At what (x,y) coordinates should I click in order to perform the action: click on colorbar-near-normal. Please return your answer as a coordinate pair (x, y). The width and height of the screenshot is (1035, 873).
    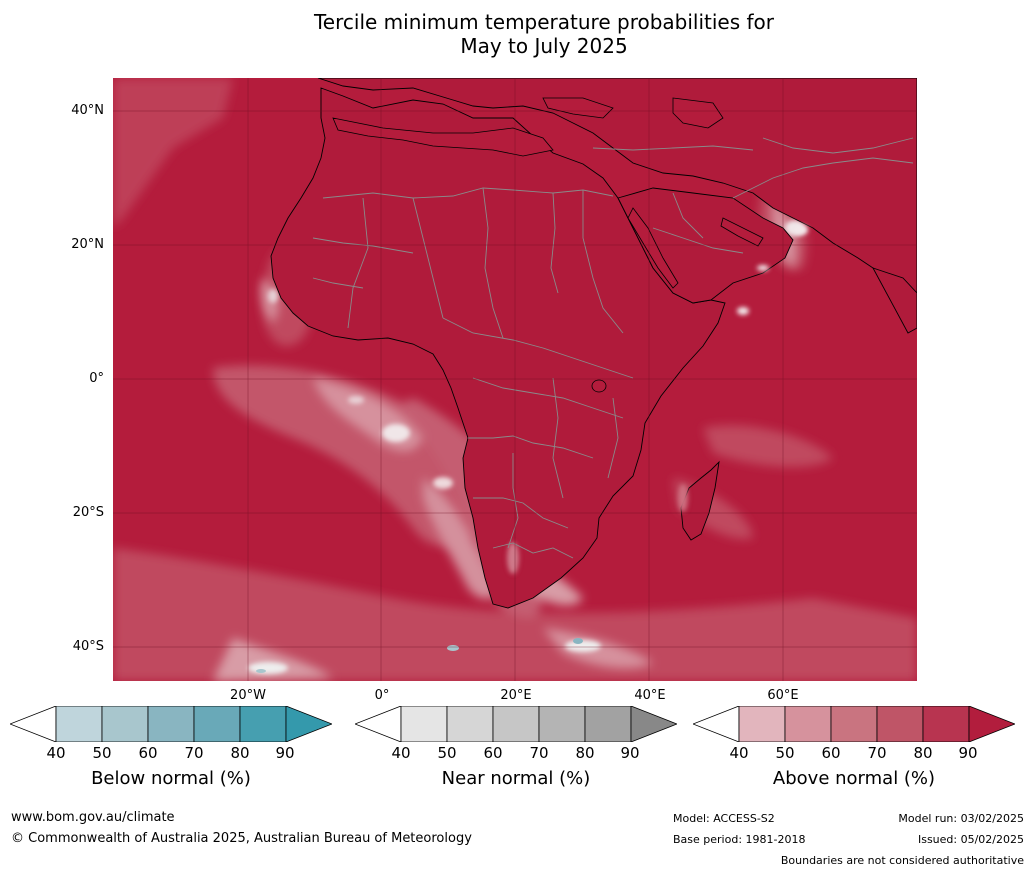
    Looking at the image, I should click on (516, 724).